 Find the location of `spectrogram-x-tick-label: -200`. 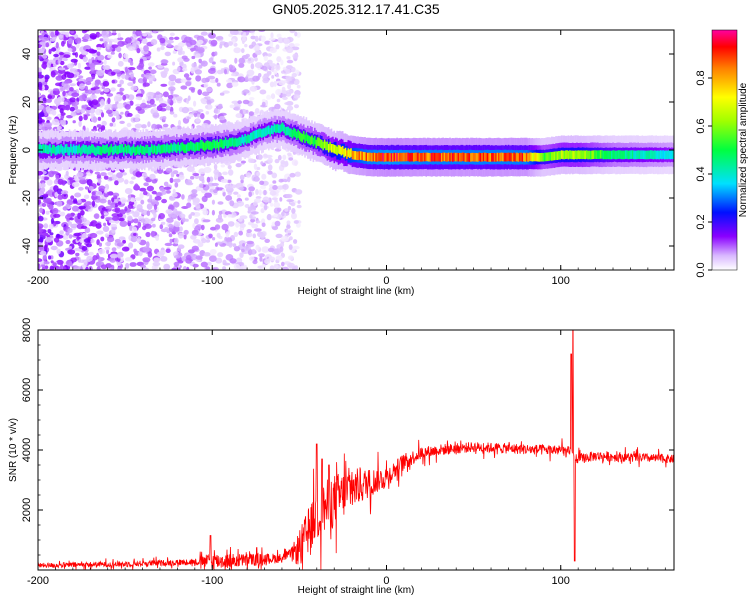

spectrogram-x-tick-label: -200 is located at coordinates (38, 281).